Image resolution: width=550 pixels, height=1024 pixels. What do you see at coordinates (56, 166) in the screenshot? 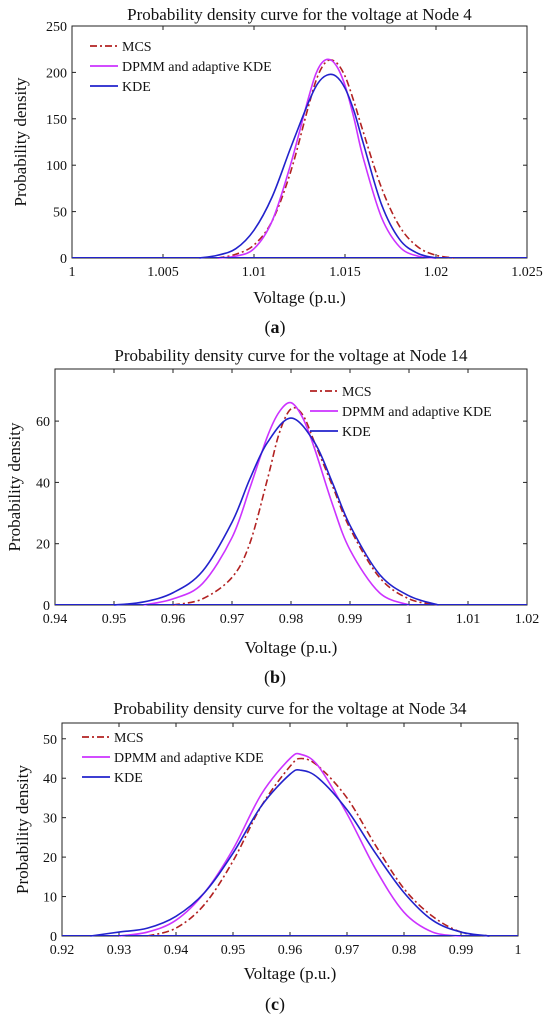
I see `y-tick-label: 100` at bounding box center [56, 166].